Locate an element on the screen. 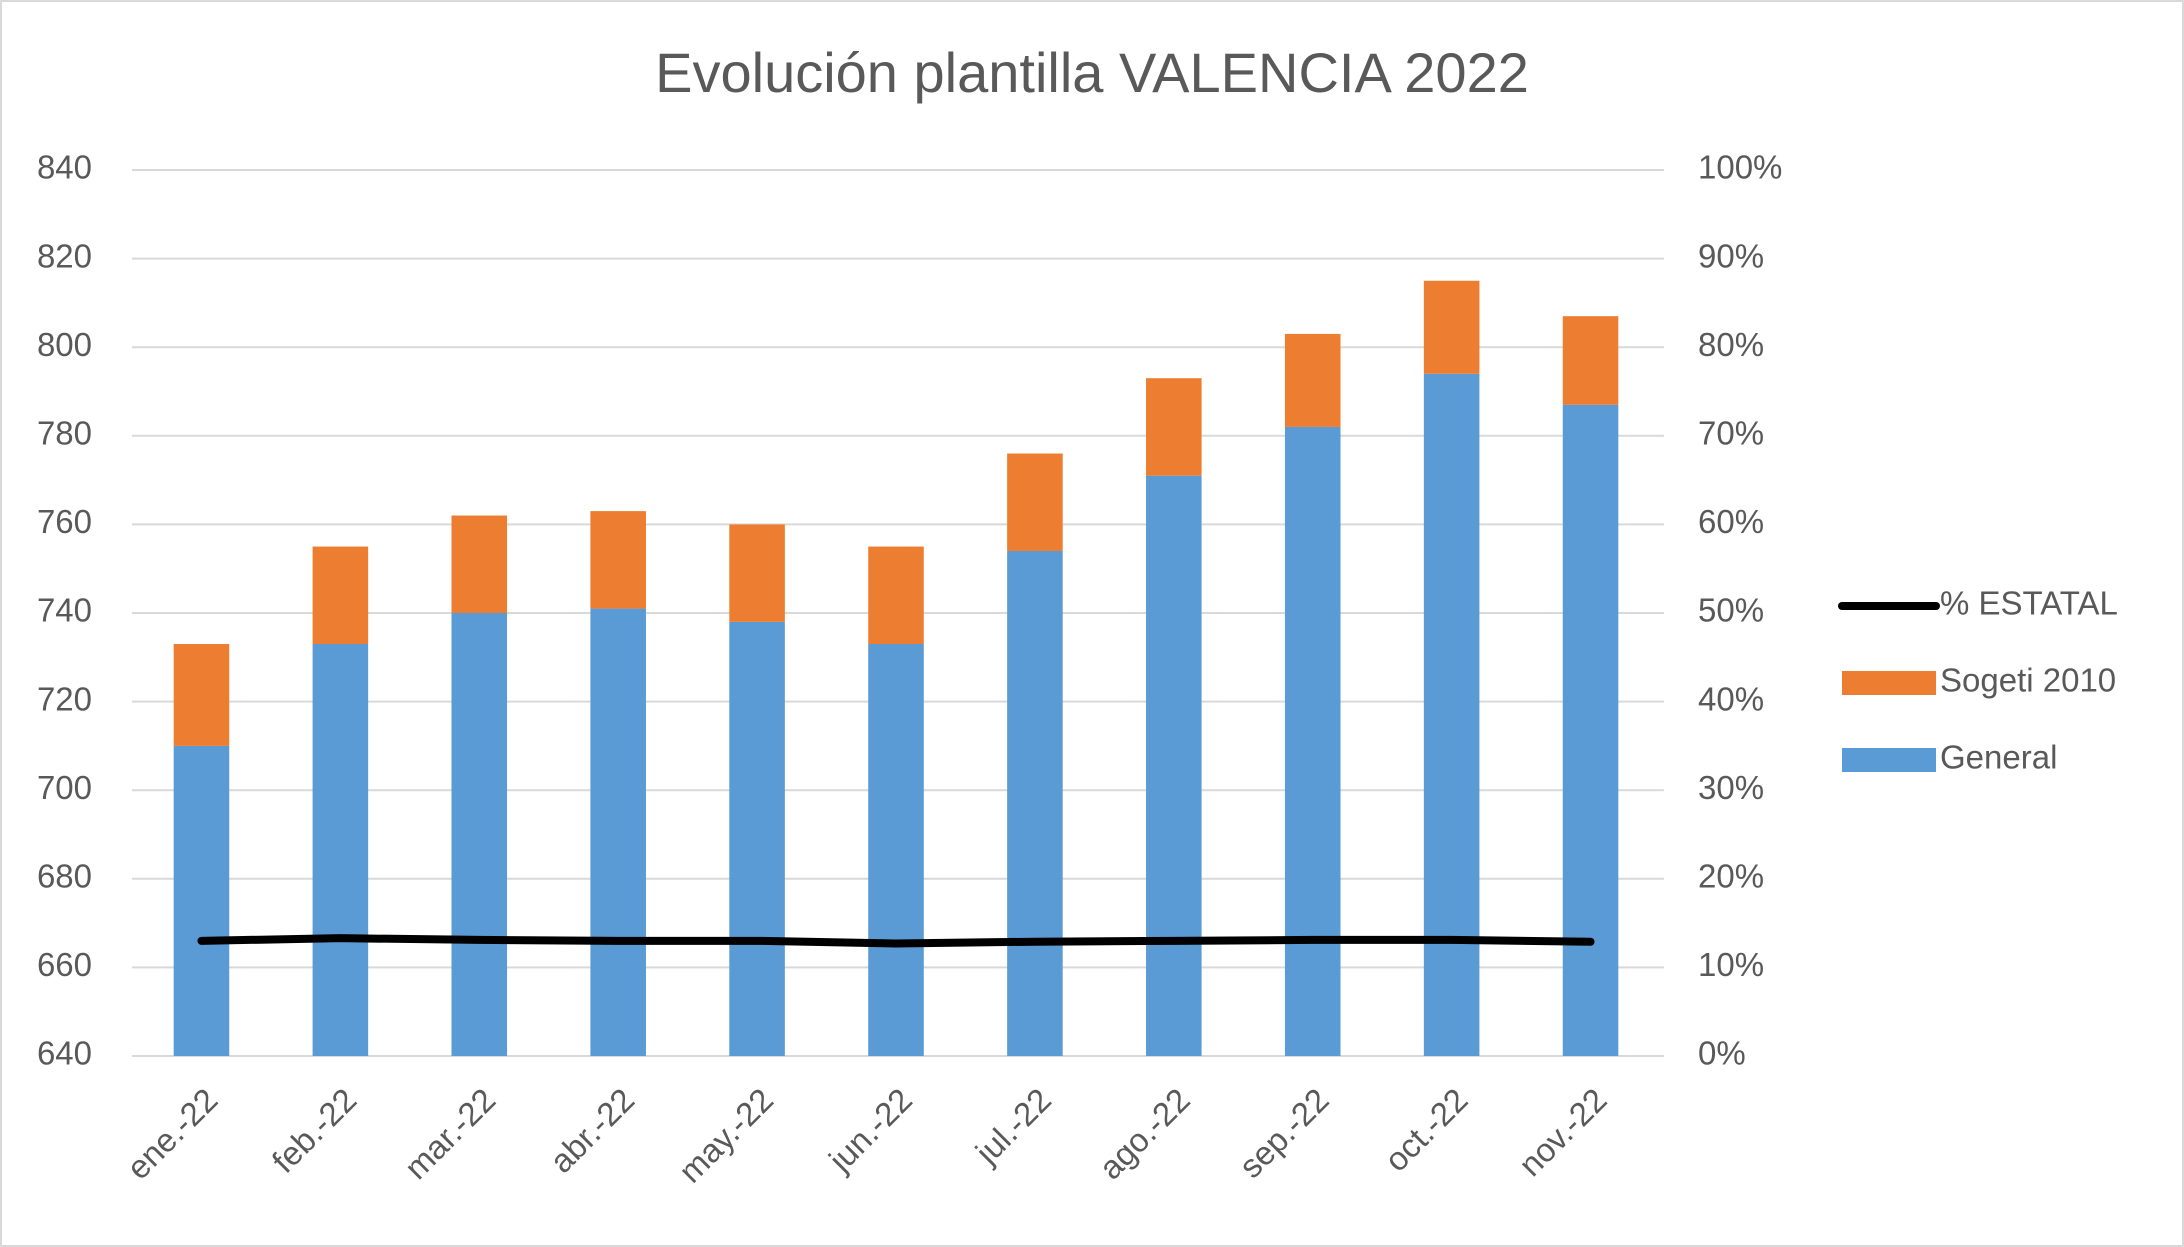  y-tick-label: 780 is located at coordinates (64, 433).